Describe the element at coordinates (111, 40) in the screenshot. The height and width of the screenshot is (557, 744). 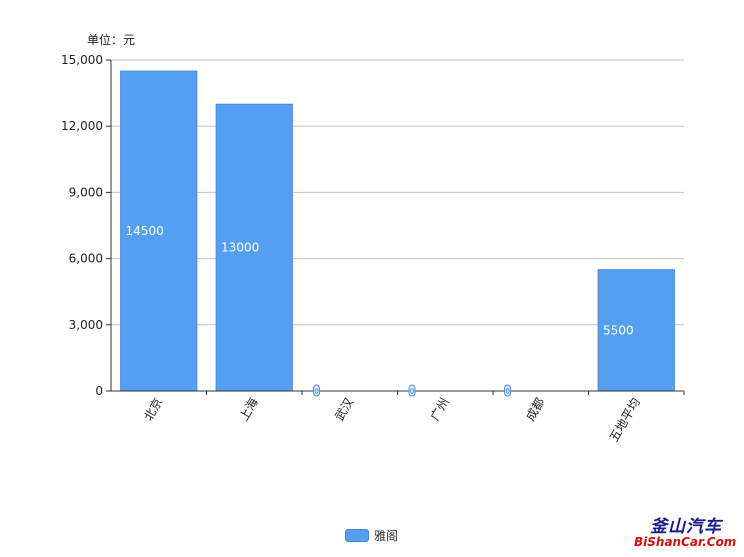
I see `unit-label: 单位：元` at that location.